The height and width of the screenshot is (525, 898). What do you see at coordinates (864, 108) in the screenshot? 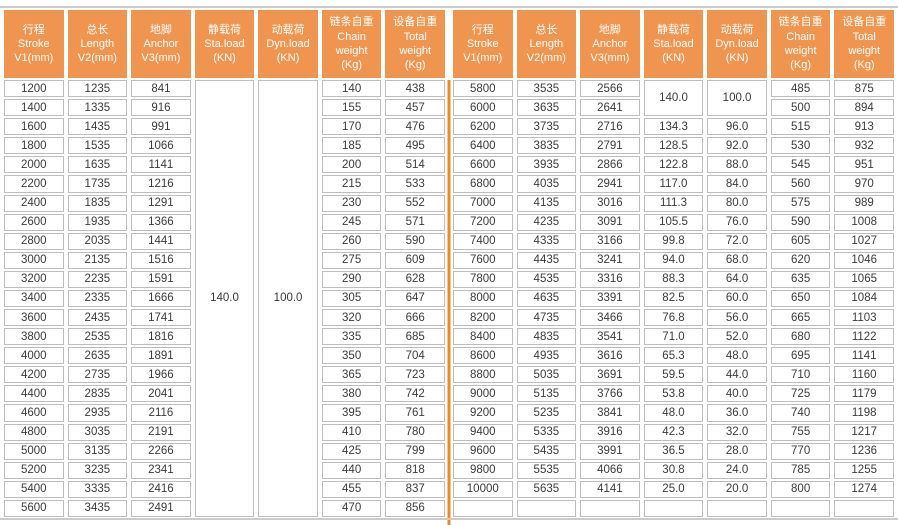
I see `table-cell: 894` at bounding box center [864, 108].